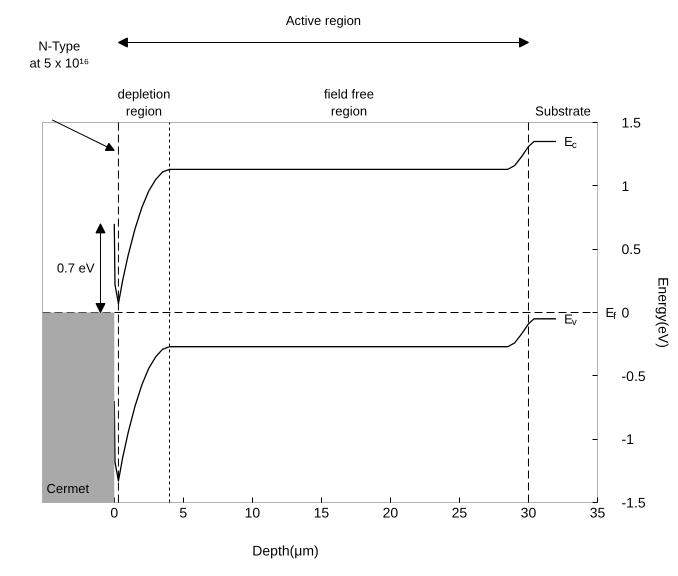 Image resolution: width=678 pixels, height=576 pixels. What do you see at coordinates (460, 512) in the screenshot?
I see `x-tick-label: 25` at bounding box center [460, 512].